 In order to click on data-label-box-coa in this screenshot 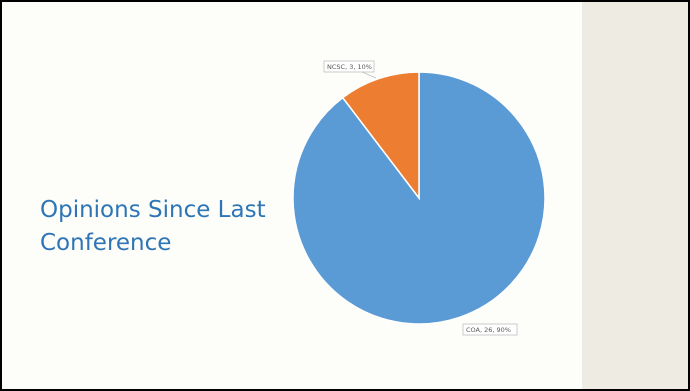, I will do `click(490, 329)`.